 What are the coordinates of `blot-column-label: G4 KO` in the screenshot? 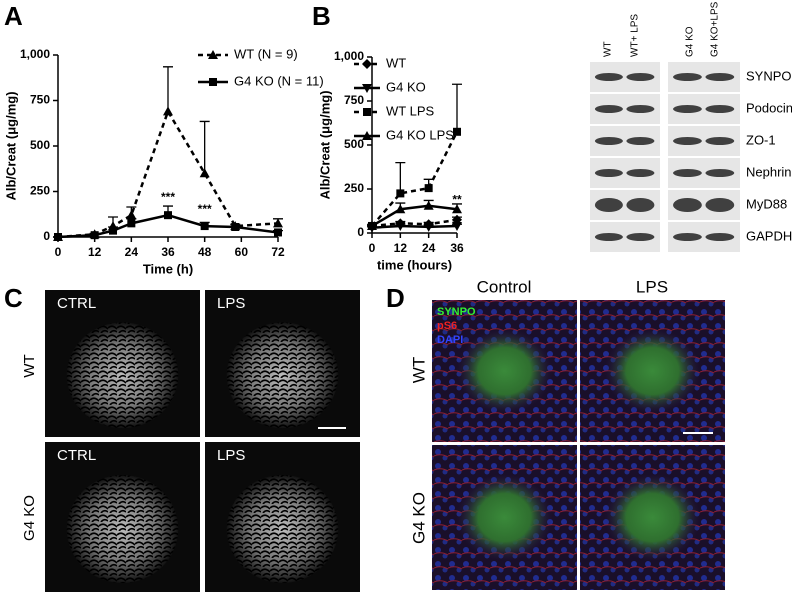 It's located at (690, 41).